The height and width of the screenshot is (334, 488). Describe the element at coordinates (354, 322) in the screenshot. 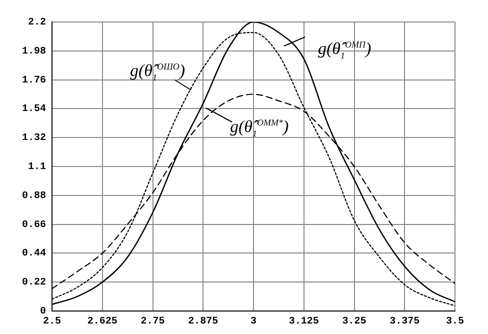

I see `x-tick-label: 3.25` at that location.